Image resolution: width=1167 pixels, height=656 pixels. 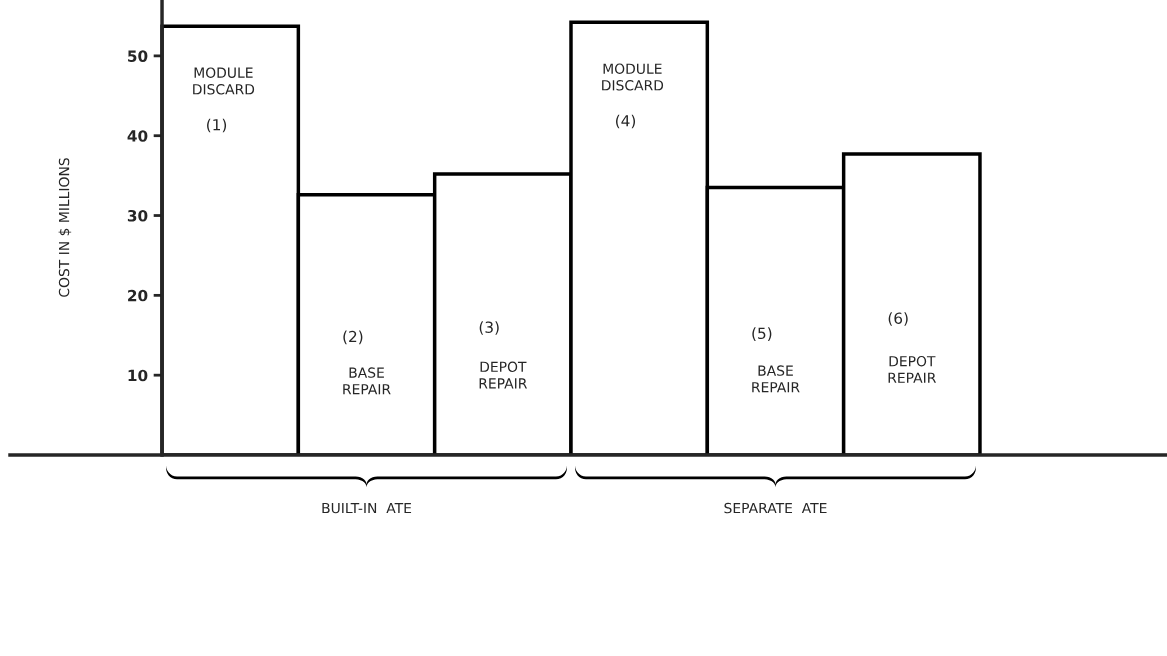 What do you see at coordinates (138, 295) in the screenshot?
I see `y-tick-label: 20` at bounding box center [138, 295].